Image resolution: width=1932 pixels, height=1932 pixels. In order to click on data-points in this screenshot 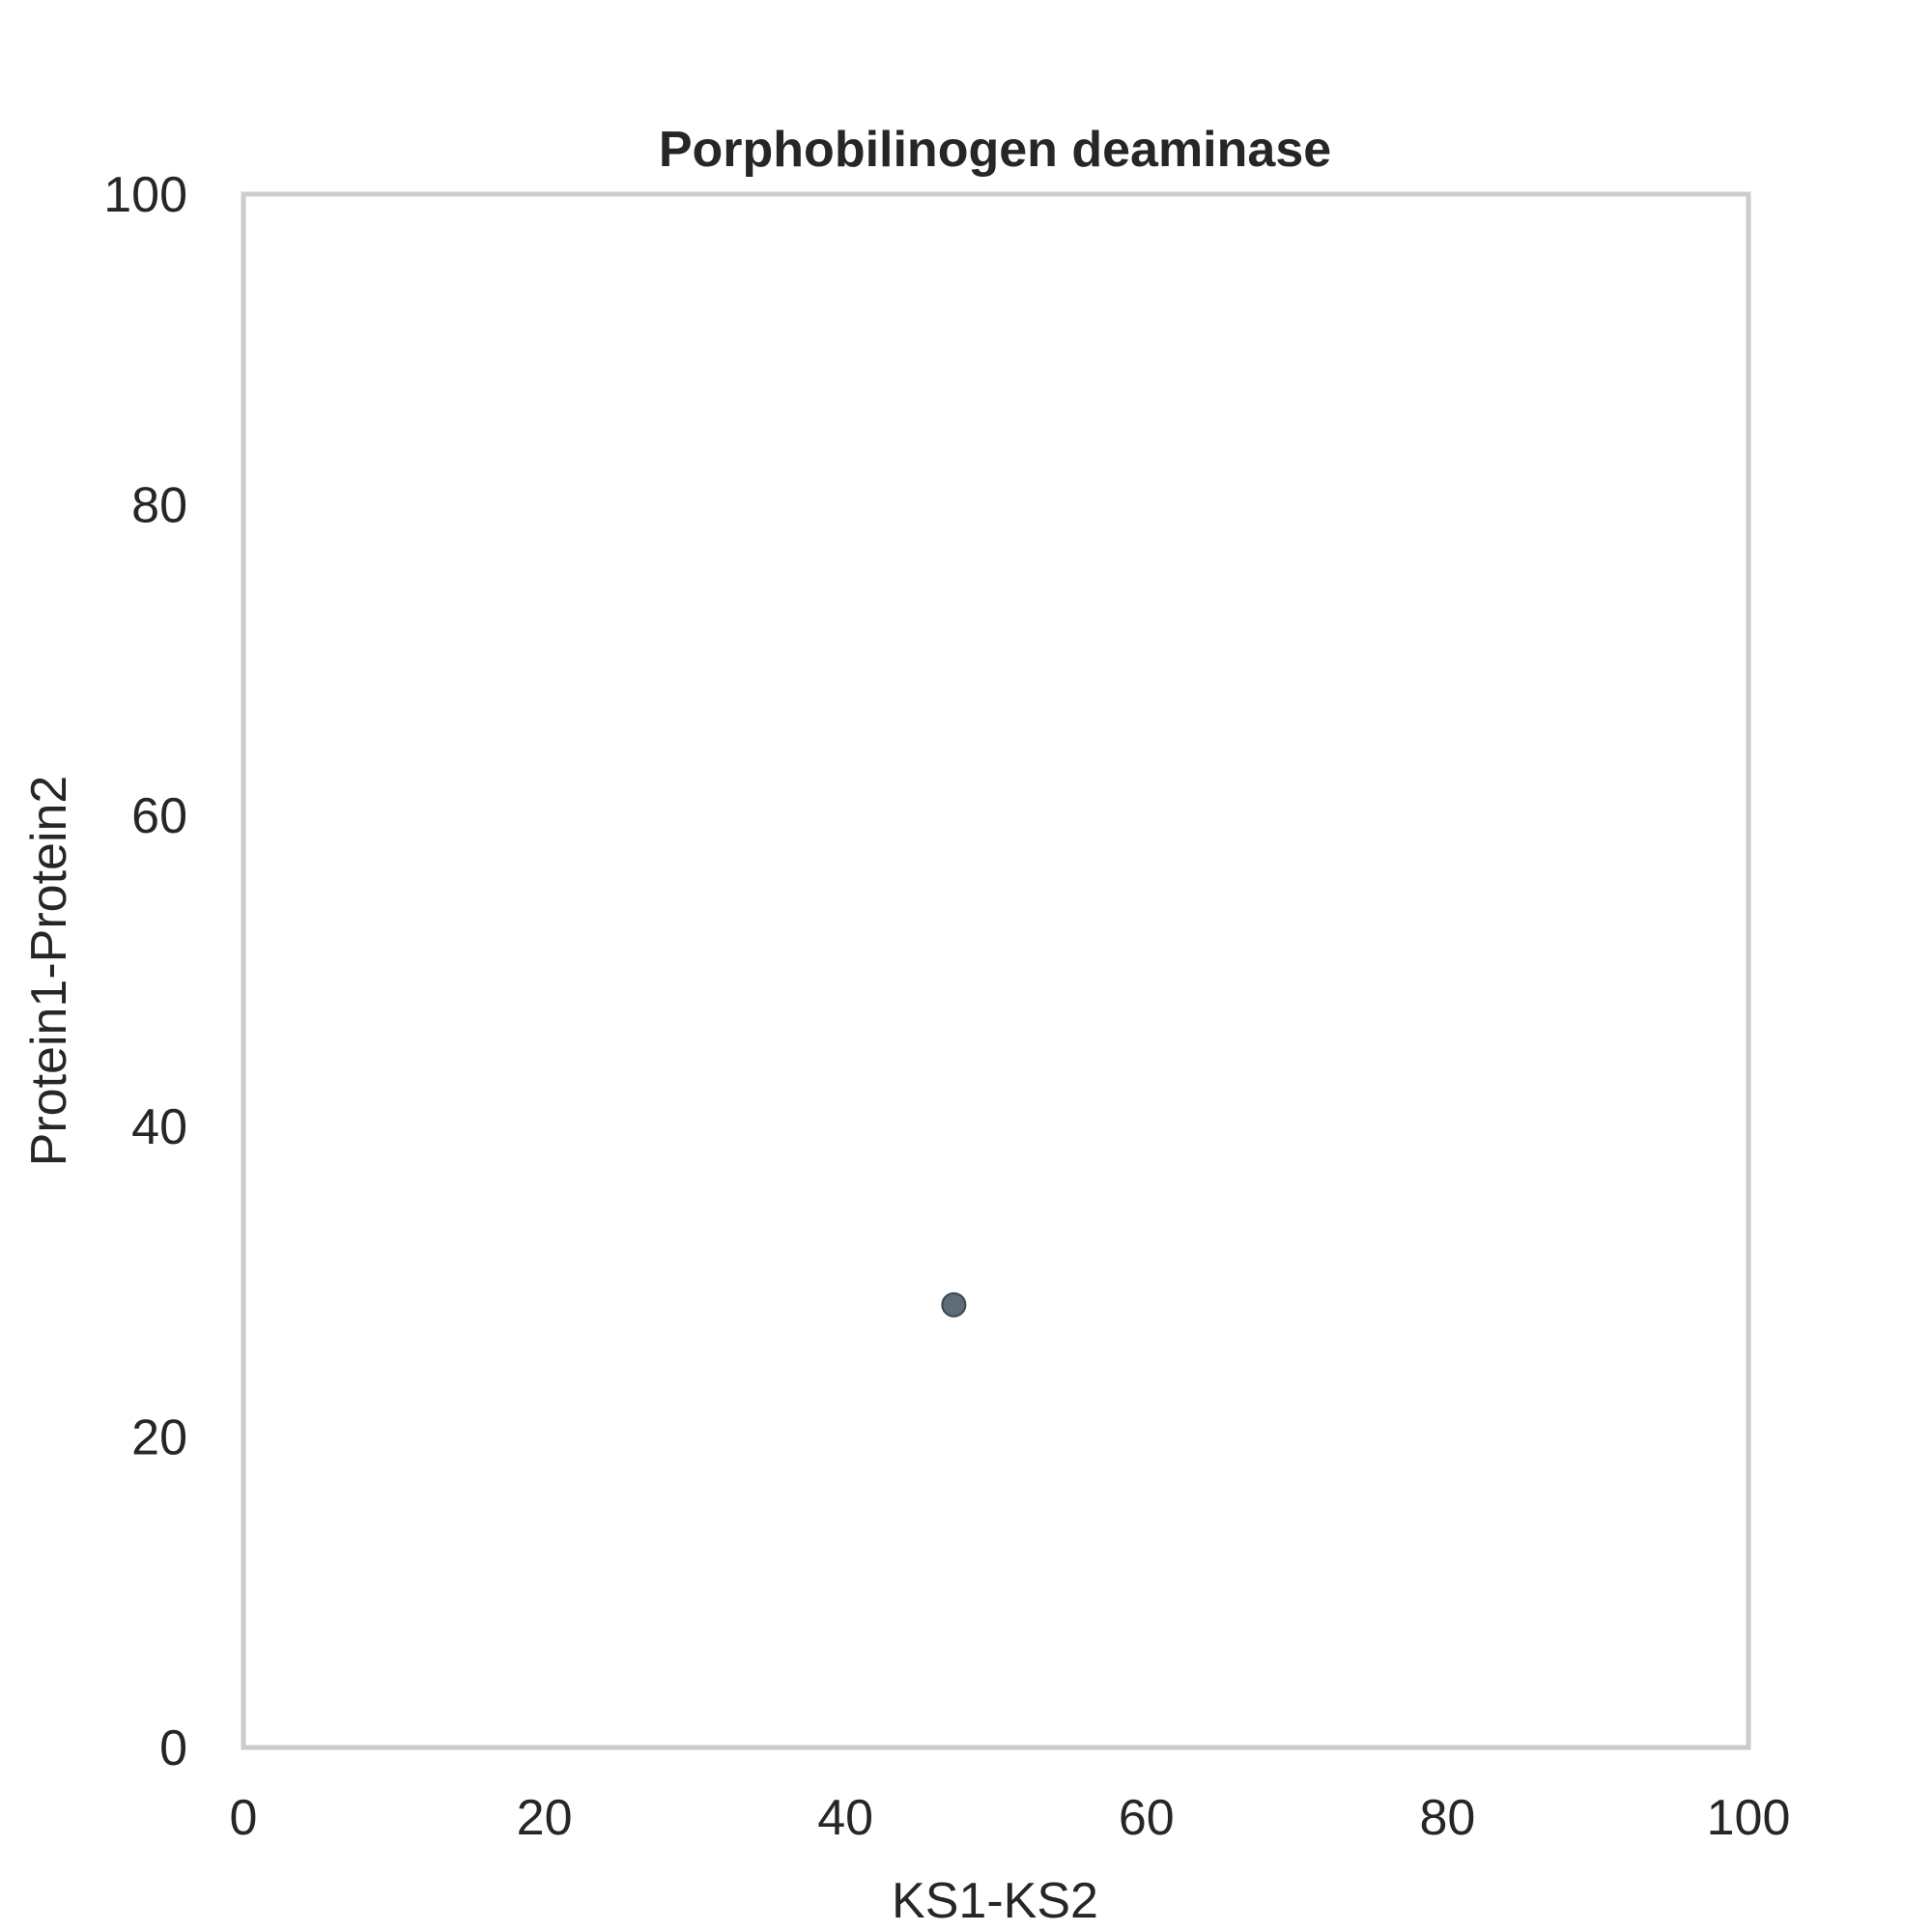, I will do `click(954, 1305)`.